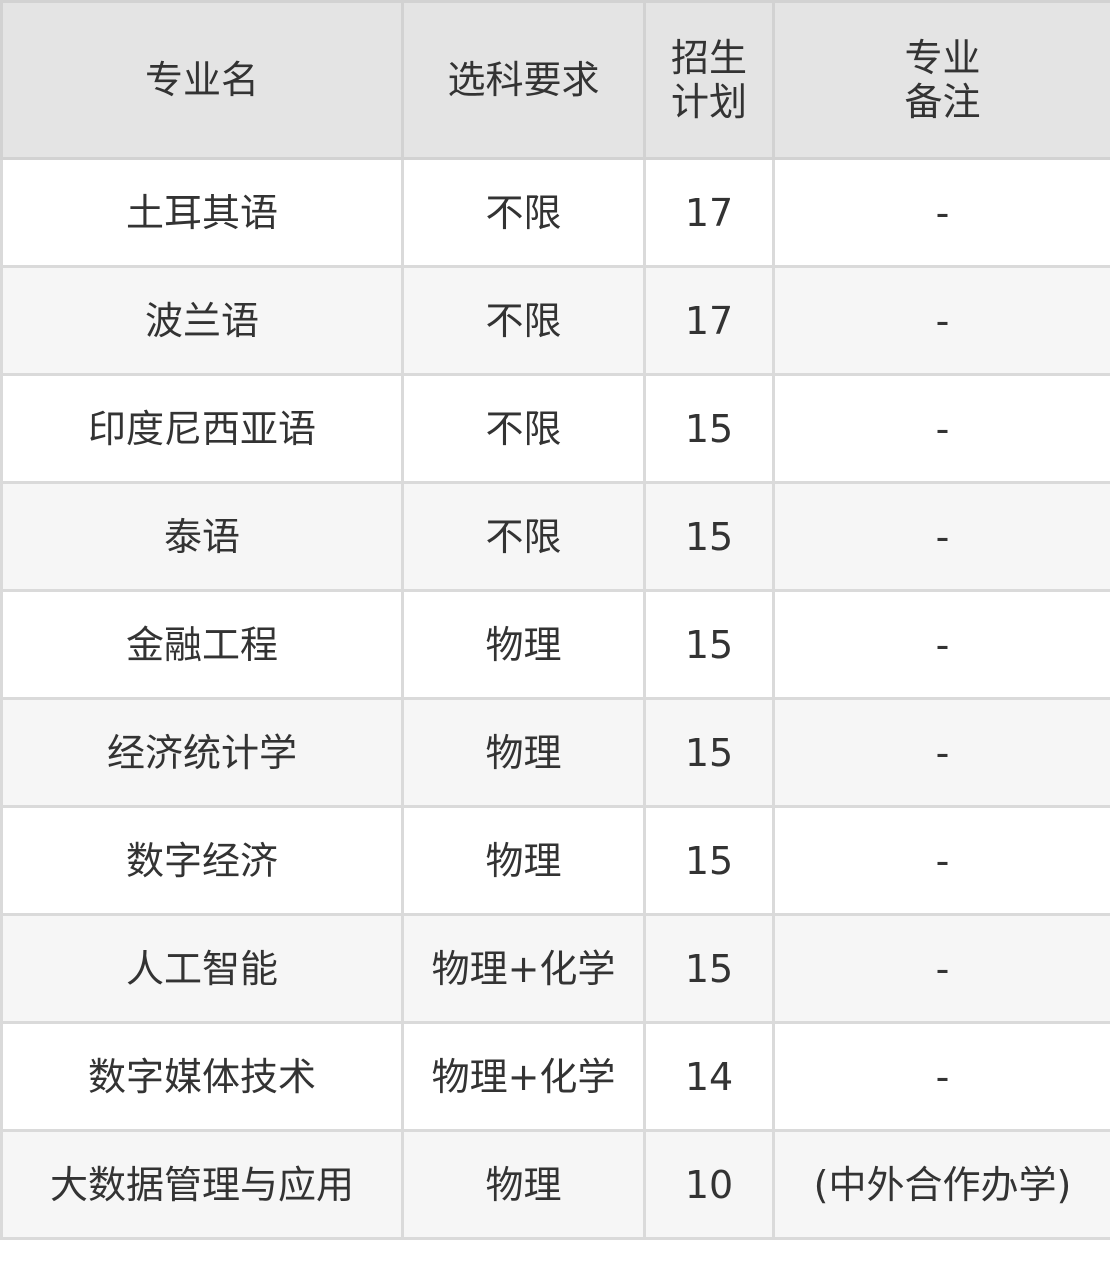  I want to click on table-row: 数字经济 物理 15-, so click(555, 860).